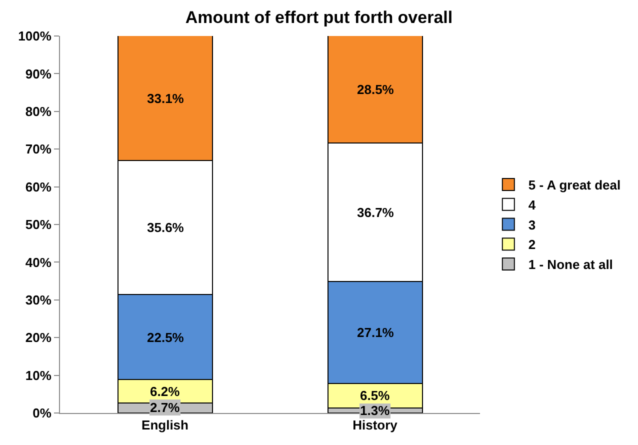 The width and height of the screenshot is (638, 445). Describe the element at coordinates (375, 212) in the screenshot. I see `data-label: 36.7%` at that location.